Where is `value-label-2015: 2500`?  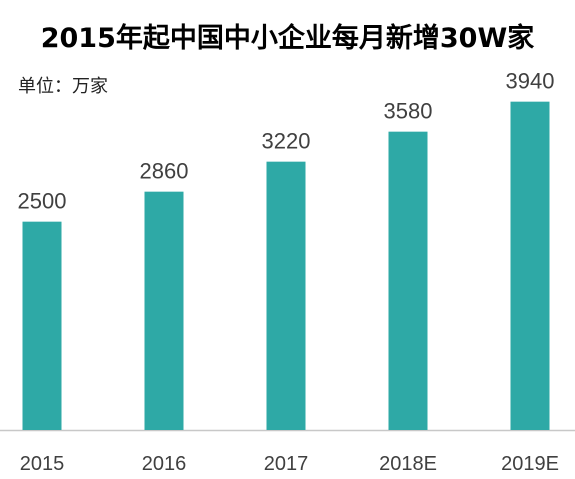 value-label-2015: 2500 is located at coordinates (42, 201).